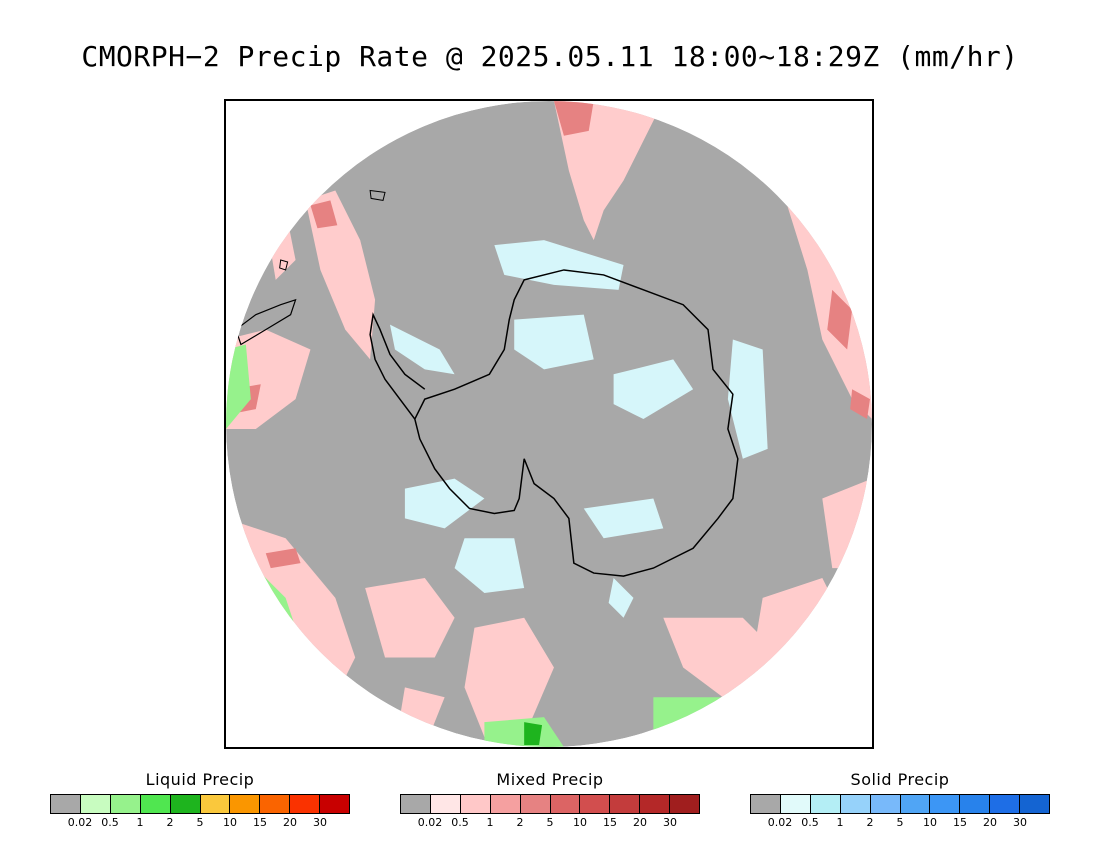 This screenshot has width=1100, height=850. I want to click on legend-liquid: Liquid Precip 0.02 0.5 1 2 5 10 15 20 30, so click(200, 800).